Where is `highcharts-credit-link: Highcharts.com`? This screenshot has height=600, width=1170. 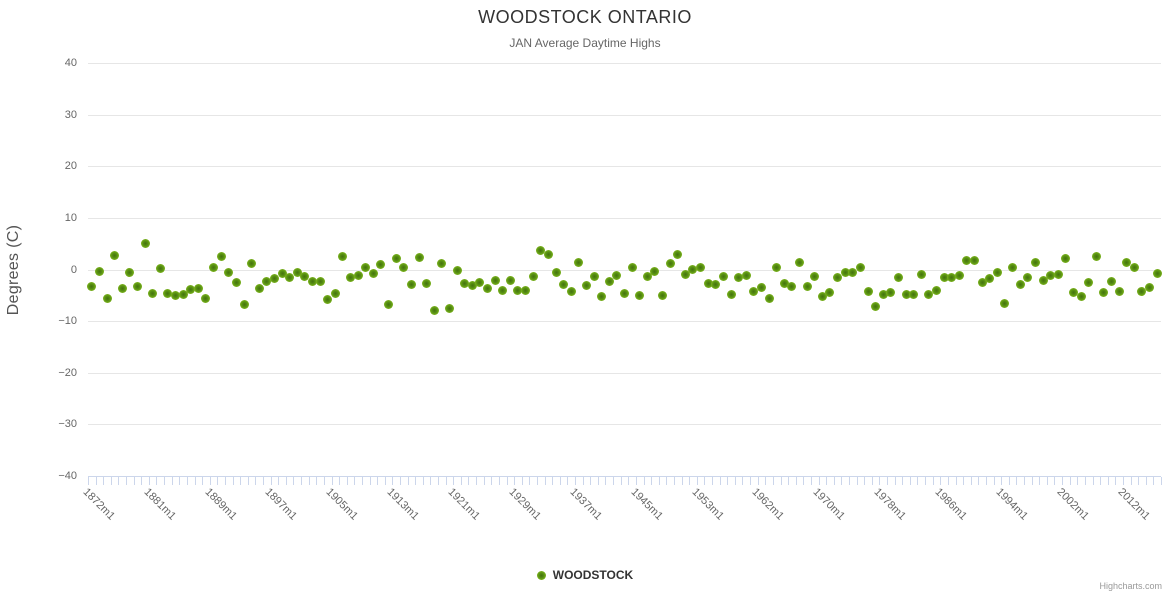 highcharts-credit-link: Highcharts.com is located at coordinates (1130, 586).